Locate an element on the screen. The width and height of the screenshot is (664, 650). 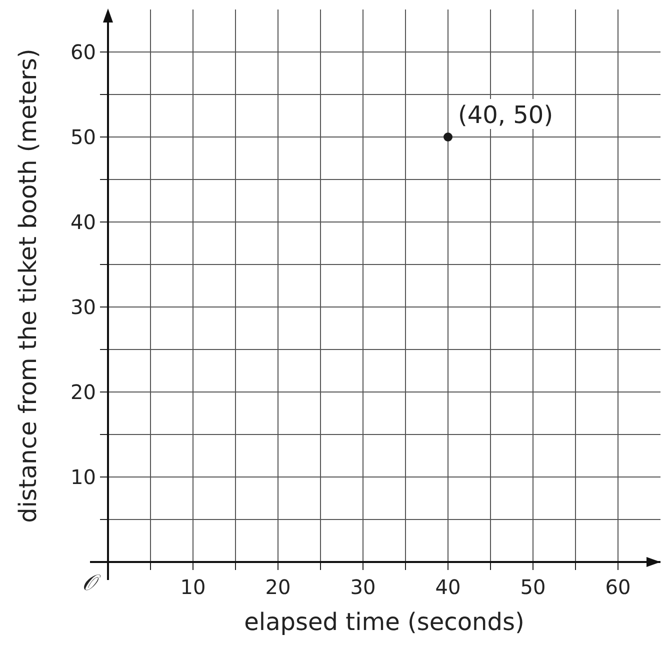
x-tick-label: 20 is located at coordinates (278, 587).